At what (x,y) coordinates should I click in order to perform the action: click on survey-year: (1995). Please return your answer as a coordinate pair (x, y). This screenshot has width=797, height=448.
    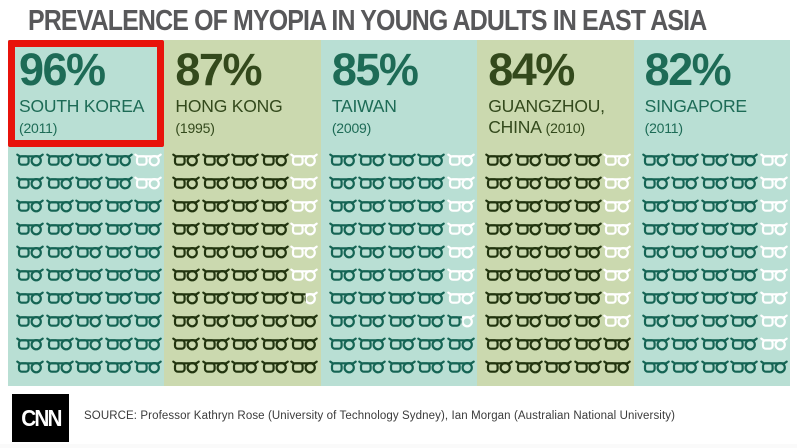
    Looking at the image, I should click on (195, 128).